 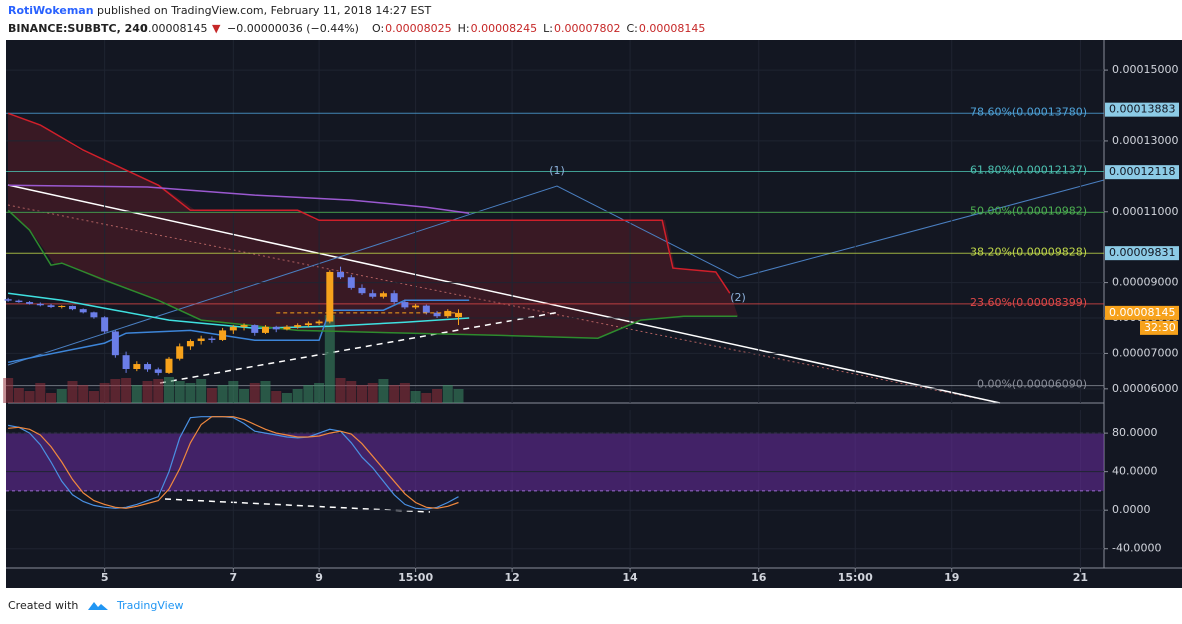 I want to click on symbol: BINANCE:SUBBTC, 240, so click(x=78, y=28).